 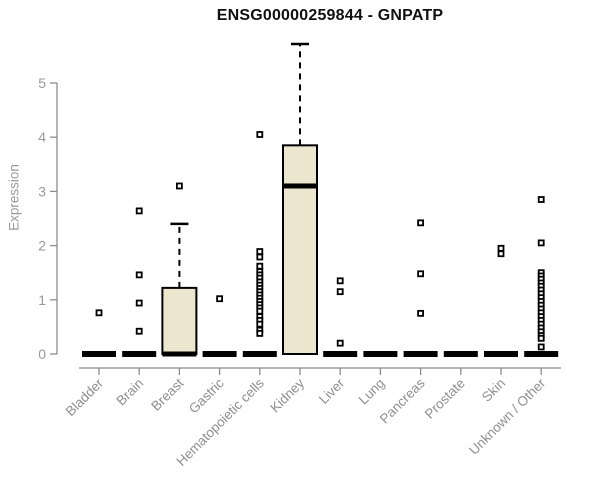 I want to click on x-category-label: Breast, so click(x=167, y=394).